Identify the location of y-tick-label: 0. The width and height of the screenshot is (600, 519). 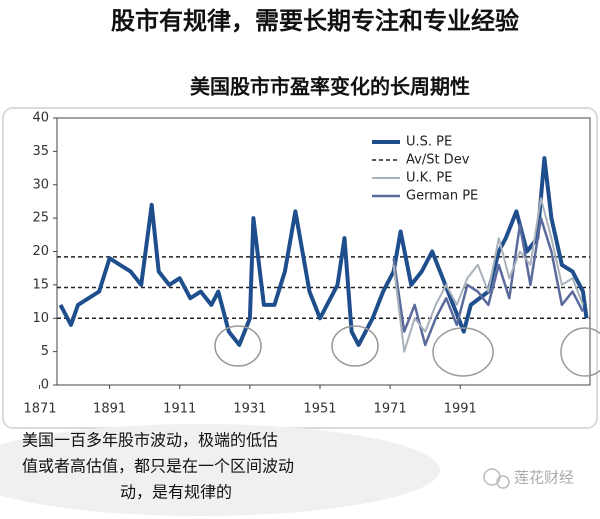
(45, 385).